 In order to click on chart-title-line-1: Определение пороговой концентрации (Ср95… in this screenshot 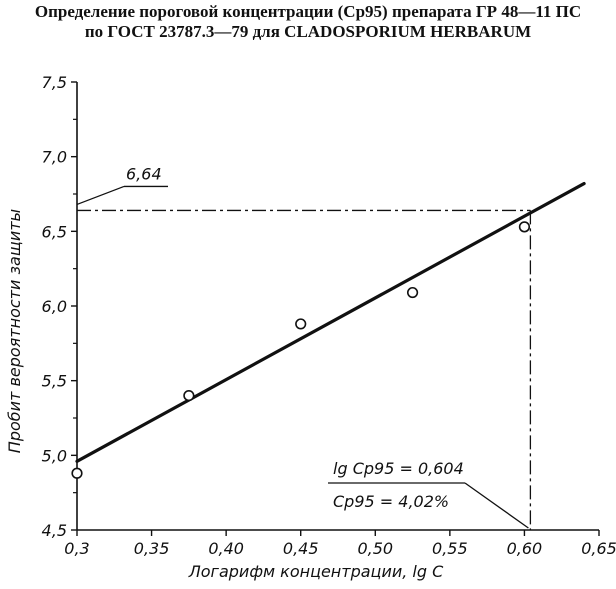, I will do `click(308, 11)`.